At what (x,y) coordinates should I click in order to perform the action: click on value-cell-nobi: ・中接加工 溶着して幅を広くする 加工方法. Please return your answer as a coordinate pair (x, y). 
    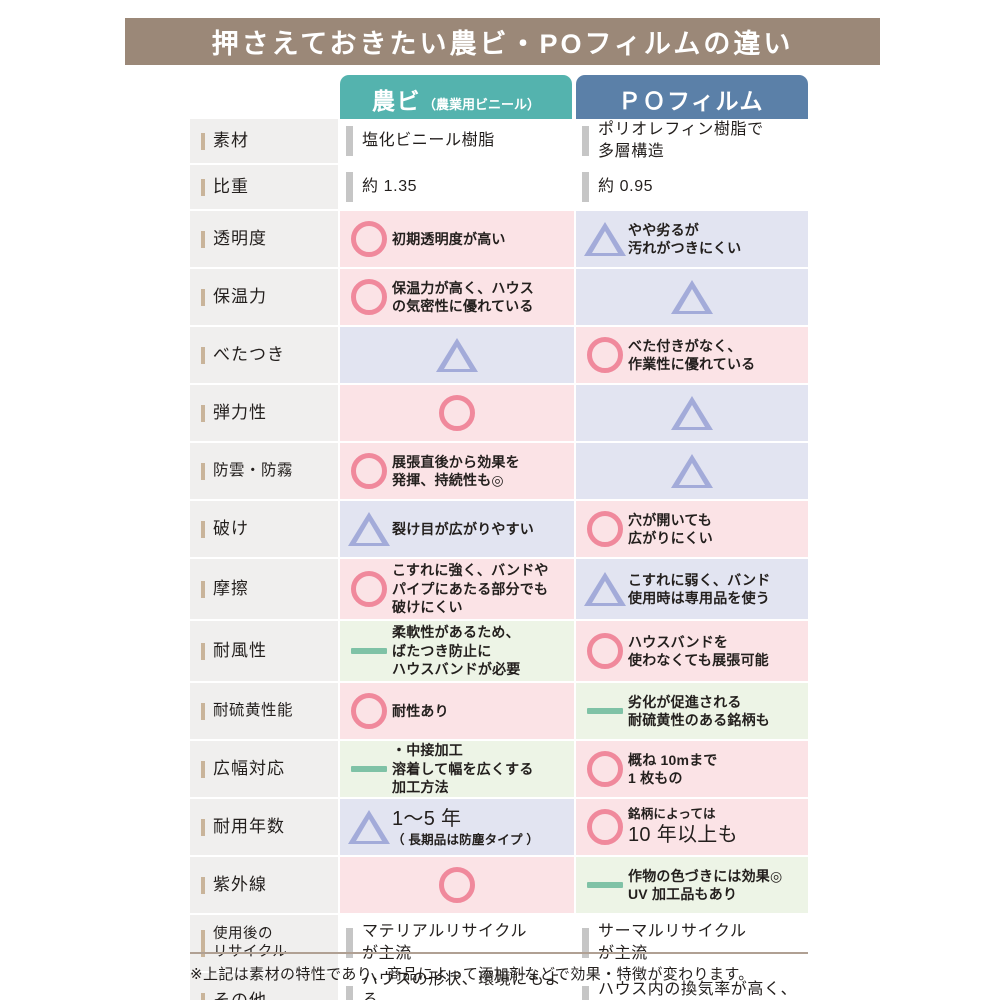
    Looking at the image, I should click on (457, 769).